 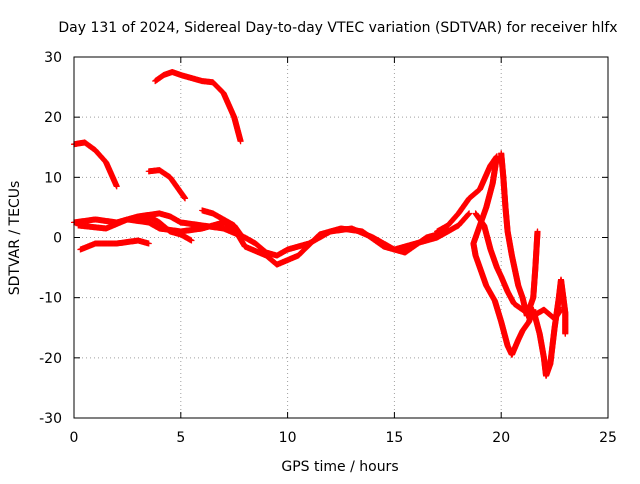 What do you see at coordinates (263, 242) in the screenshot?
I see `series-arc-e` at bounding box center [263, 242].